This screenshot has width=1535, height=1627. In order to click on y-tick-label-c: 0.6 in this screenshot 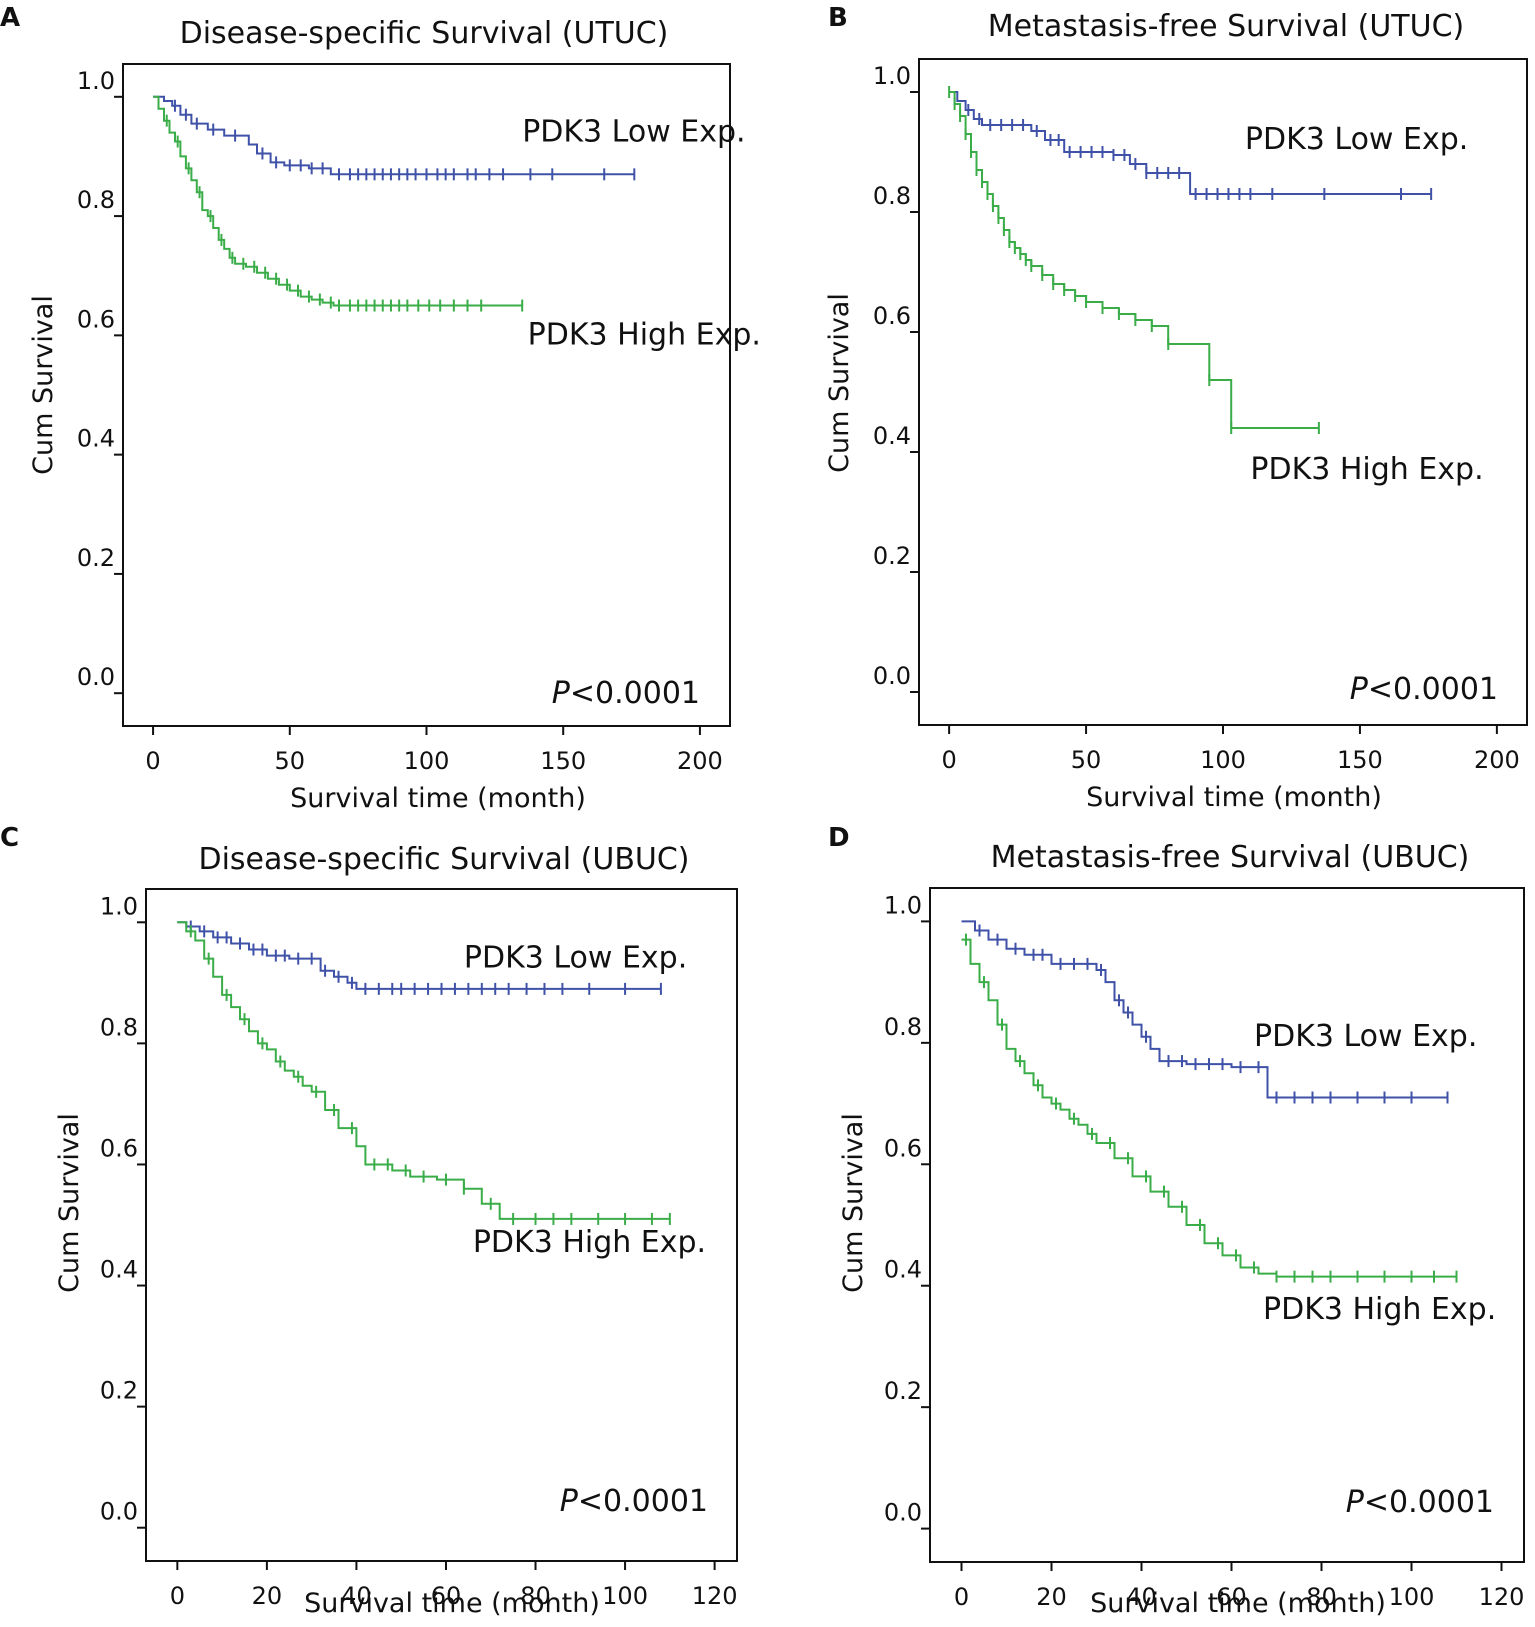, I will do `click(119, 1148)`.